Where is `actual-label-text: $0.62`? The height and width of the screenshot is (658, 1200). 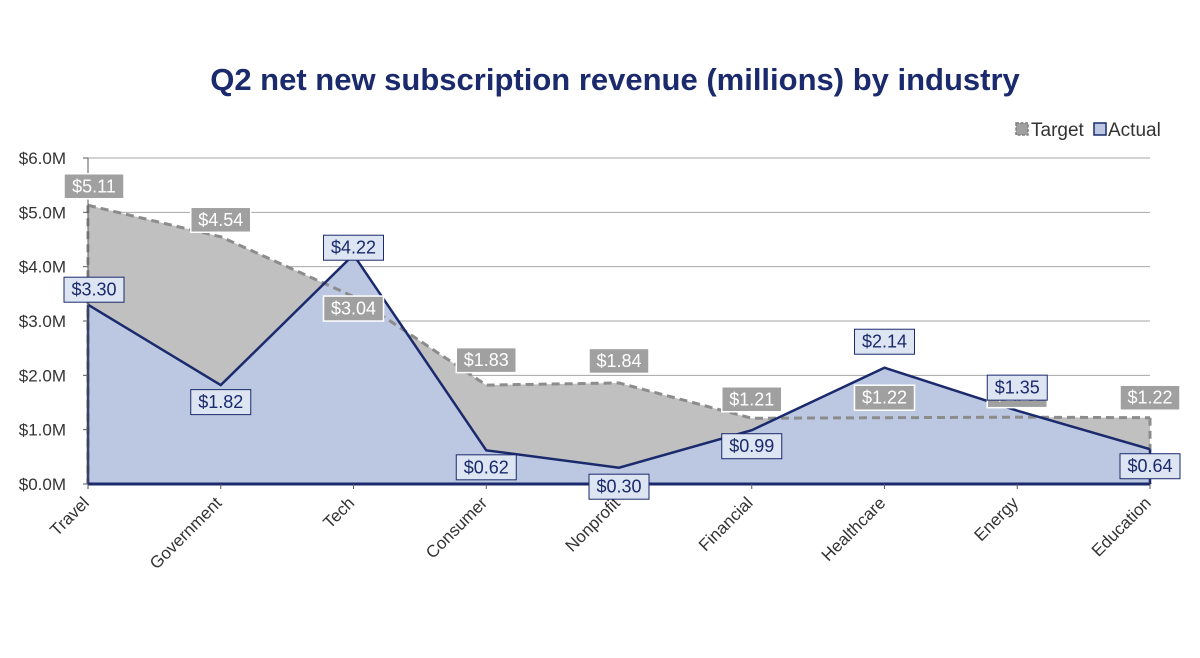
actual-label-text: $0.62 is located at coordinates (486, 467).